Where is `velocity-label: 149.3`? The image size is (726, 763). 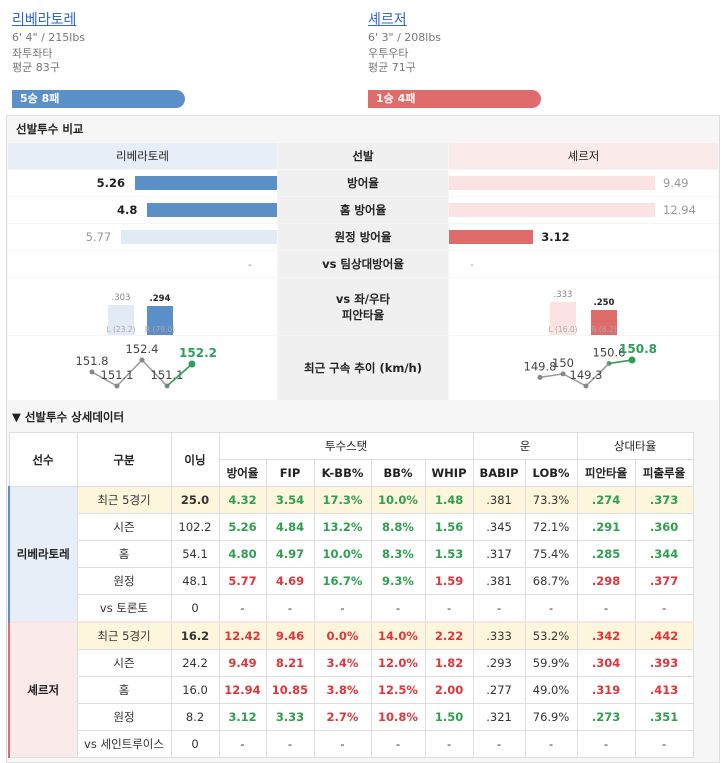
velocity-label: 149.3 is located at coordinates (586, 375).